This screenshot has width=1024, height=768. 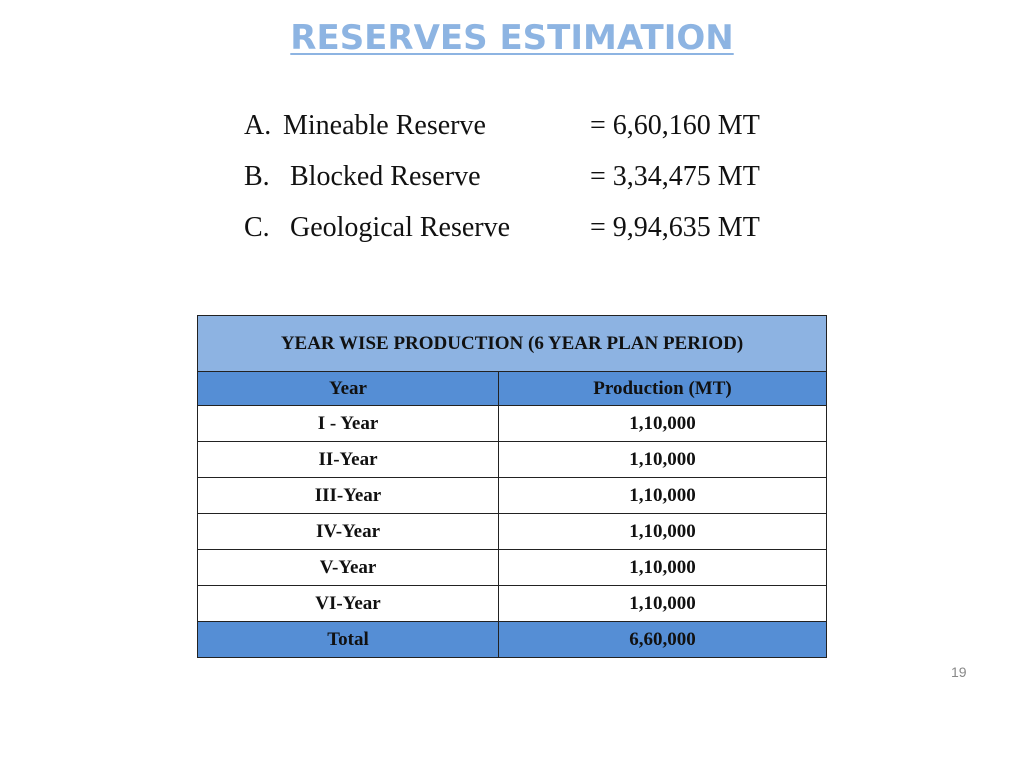 What do you see at coordinates (348, 567) in the screenshot?
I see `year-cell: V-Year` at bounding box center [348, 567].